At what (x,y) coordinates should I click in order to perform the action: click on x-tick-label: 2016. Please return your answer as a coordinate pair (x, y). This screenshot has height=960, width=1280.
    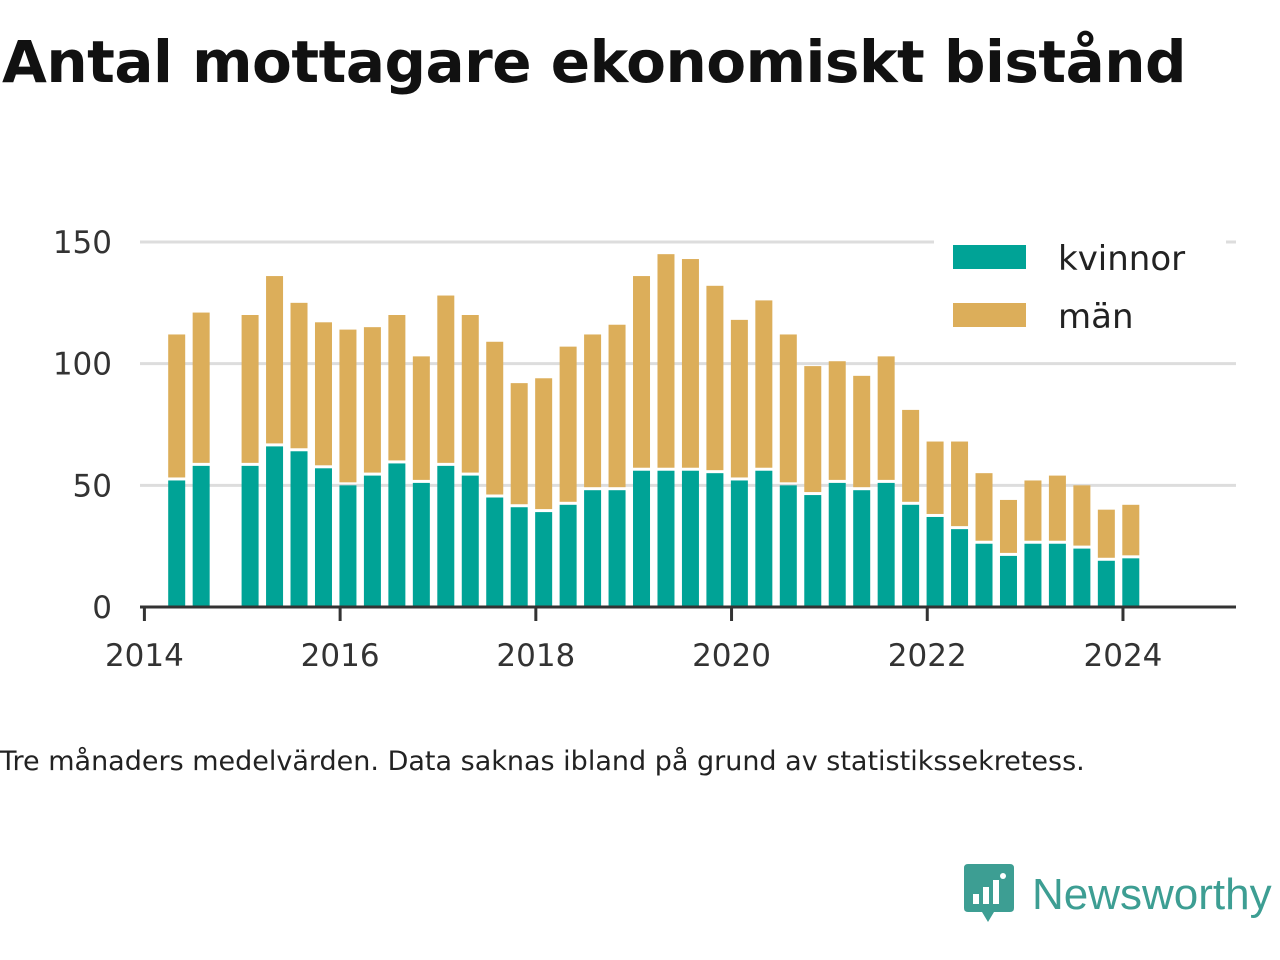
    Looking at the image, I should click on (340, 656).